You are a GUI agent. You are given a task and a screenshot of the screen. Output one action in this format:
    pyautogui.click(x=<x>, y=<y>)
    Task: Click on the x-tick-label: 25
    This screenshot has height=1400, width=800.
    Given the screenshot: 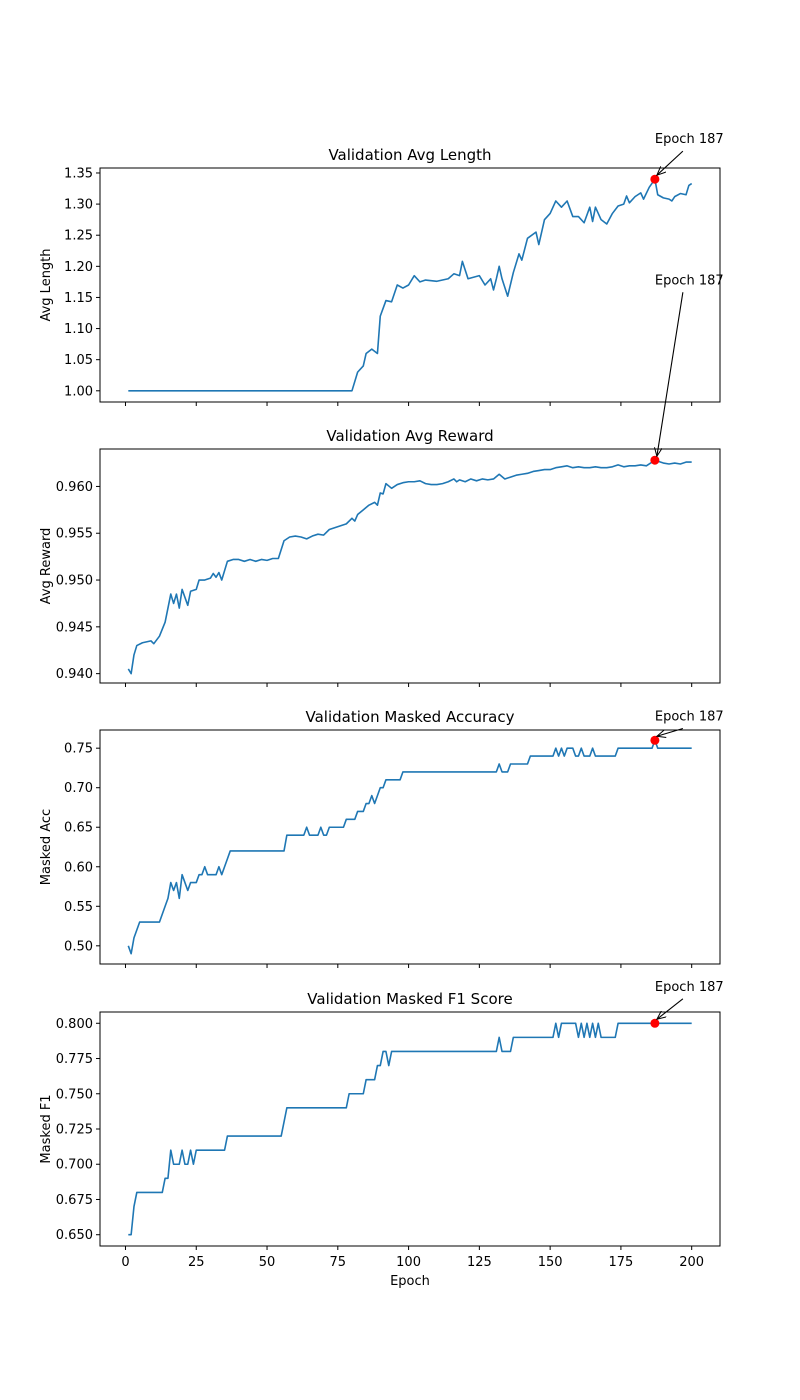 What is the action you would take?
    pyautogui.click(x=196, y=1262)
    